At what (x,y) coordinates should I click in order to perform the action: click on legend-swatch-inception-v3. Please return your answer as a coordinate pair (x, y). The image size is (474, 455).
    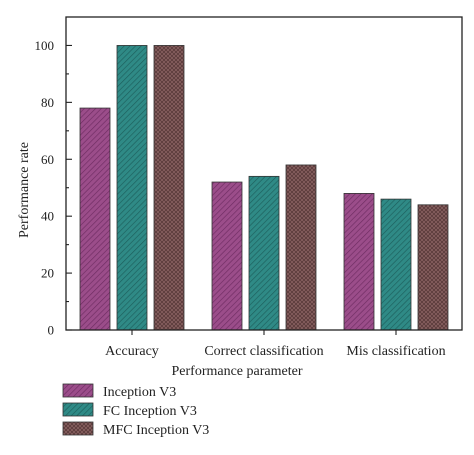
    Looking at the image, I should click on (78, 390).